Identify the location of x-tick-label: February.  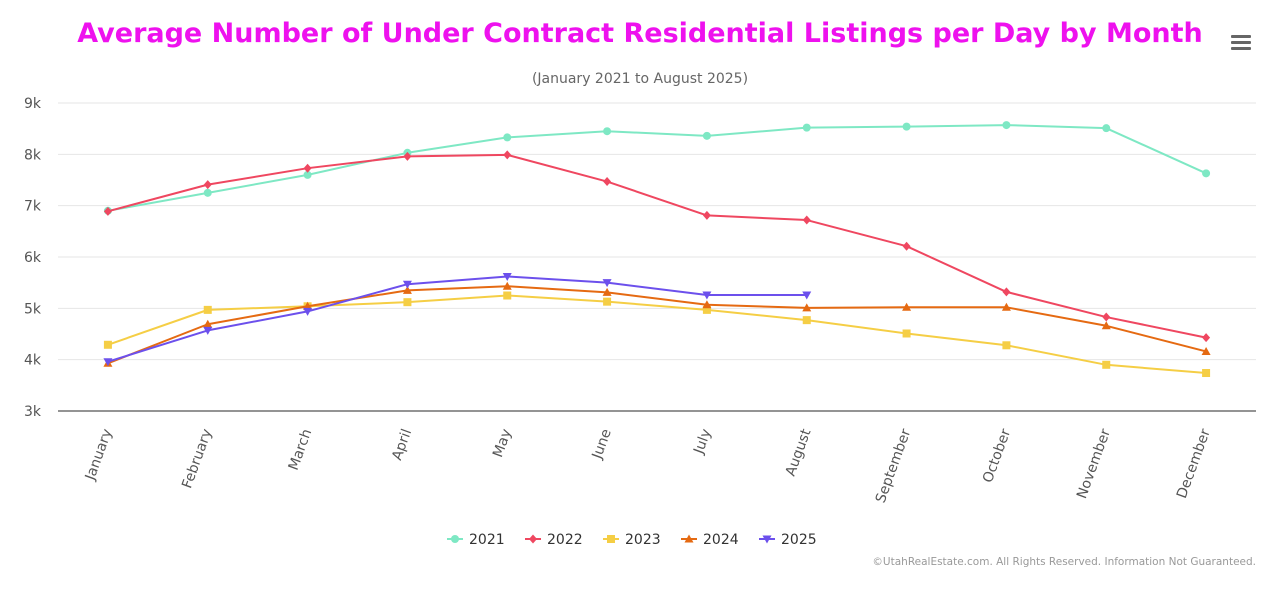
(197, 459).